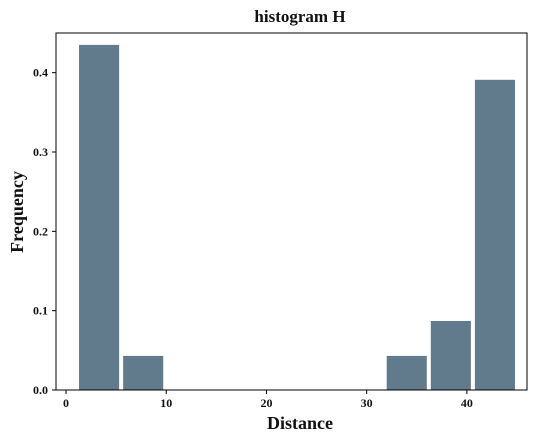 This screenshot has height=438, width=550. Describe the element at coordinates (40, 231) in the screenshot. I see `y-tick-label: 0.2` at that location.